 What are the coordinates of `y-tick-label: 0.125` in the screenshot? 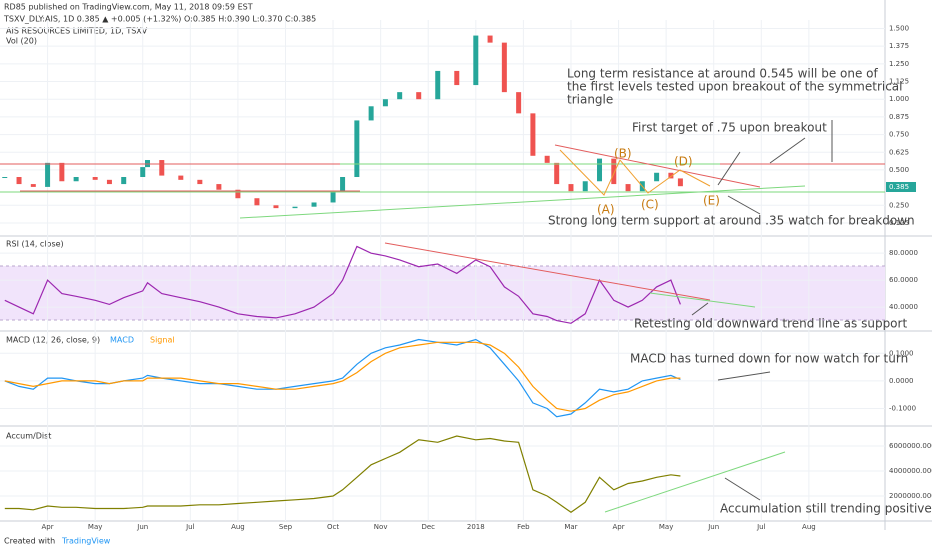 It's located at (899, 223).